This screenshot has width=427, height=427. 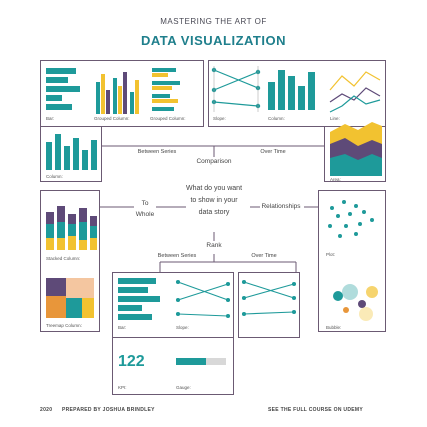 What do you see at coordinates (64, 325) in the screenshot?
I see `label-treemap-column: Treemap Column:` at bounding box center [64, 325].